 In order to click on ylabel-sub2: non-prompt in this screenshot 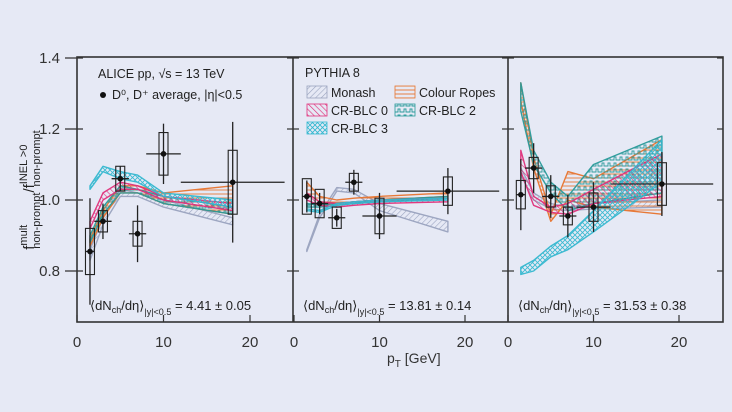, I will do `click(37, 158)`.